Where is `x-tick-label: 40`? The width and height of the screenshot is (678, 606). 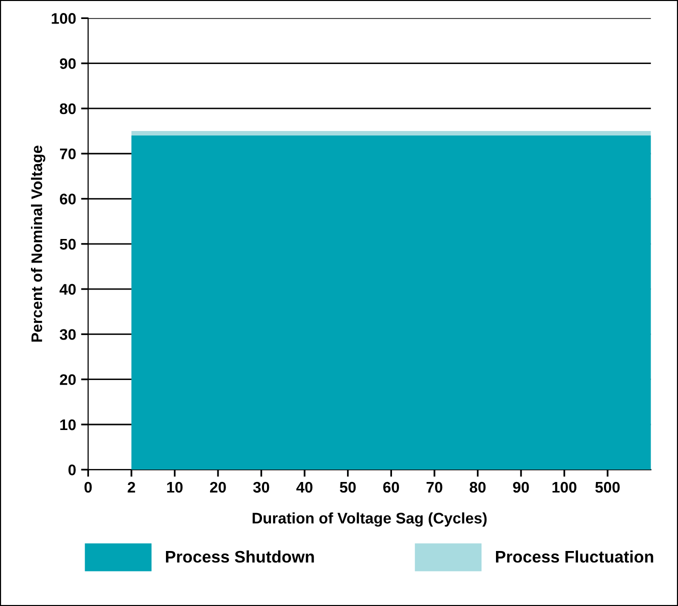
x-tick-label: 40 is located at coordinates (304, 487).